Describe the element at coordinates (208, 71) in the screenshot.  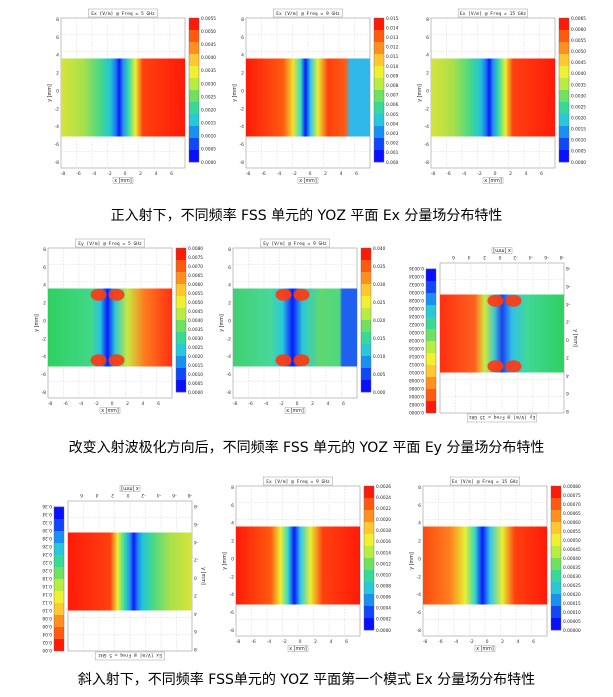
I see `colorbar-label: 0.0035` at that location.